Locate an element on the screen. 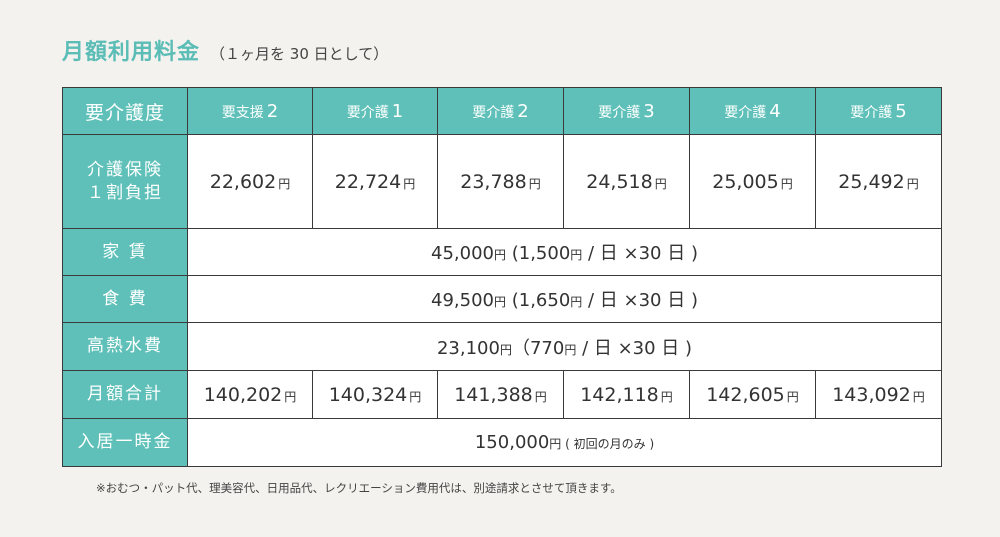 The height and width of the screenshot is (537, 1000). food-cell: 49,500円 (1,650円 / 日 ×30 日 ) is located at coordinates (564, 299).